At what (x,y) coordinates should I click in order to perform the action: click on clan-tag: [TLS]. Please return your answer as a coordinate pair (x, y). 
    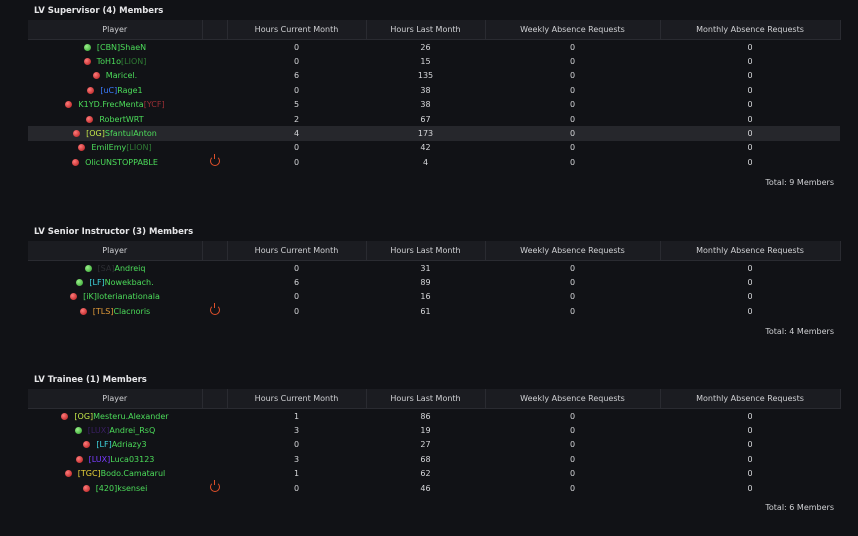
    Looking at the image, I should click on (103, 311).